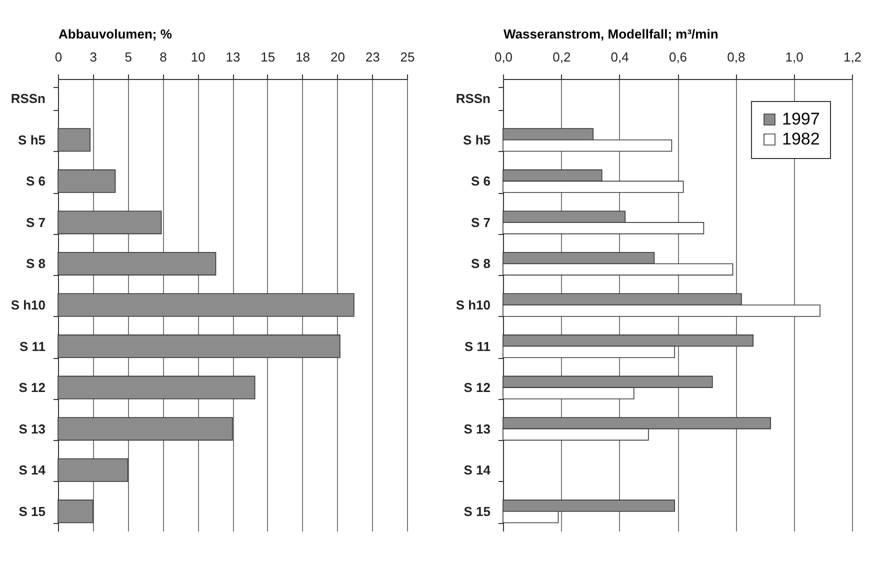 This screenshot has width=872, height=561. What do you see at coordinates (794, 57) in the screenshot?
I see `x-tick-label: 1,0` at bounding box center [794, 57].